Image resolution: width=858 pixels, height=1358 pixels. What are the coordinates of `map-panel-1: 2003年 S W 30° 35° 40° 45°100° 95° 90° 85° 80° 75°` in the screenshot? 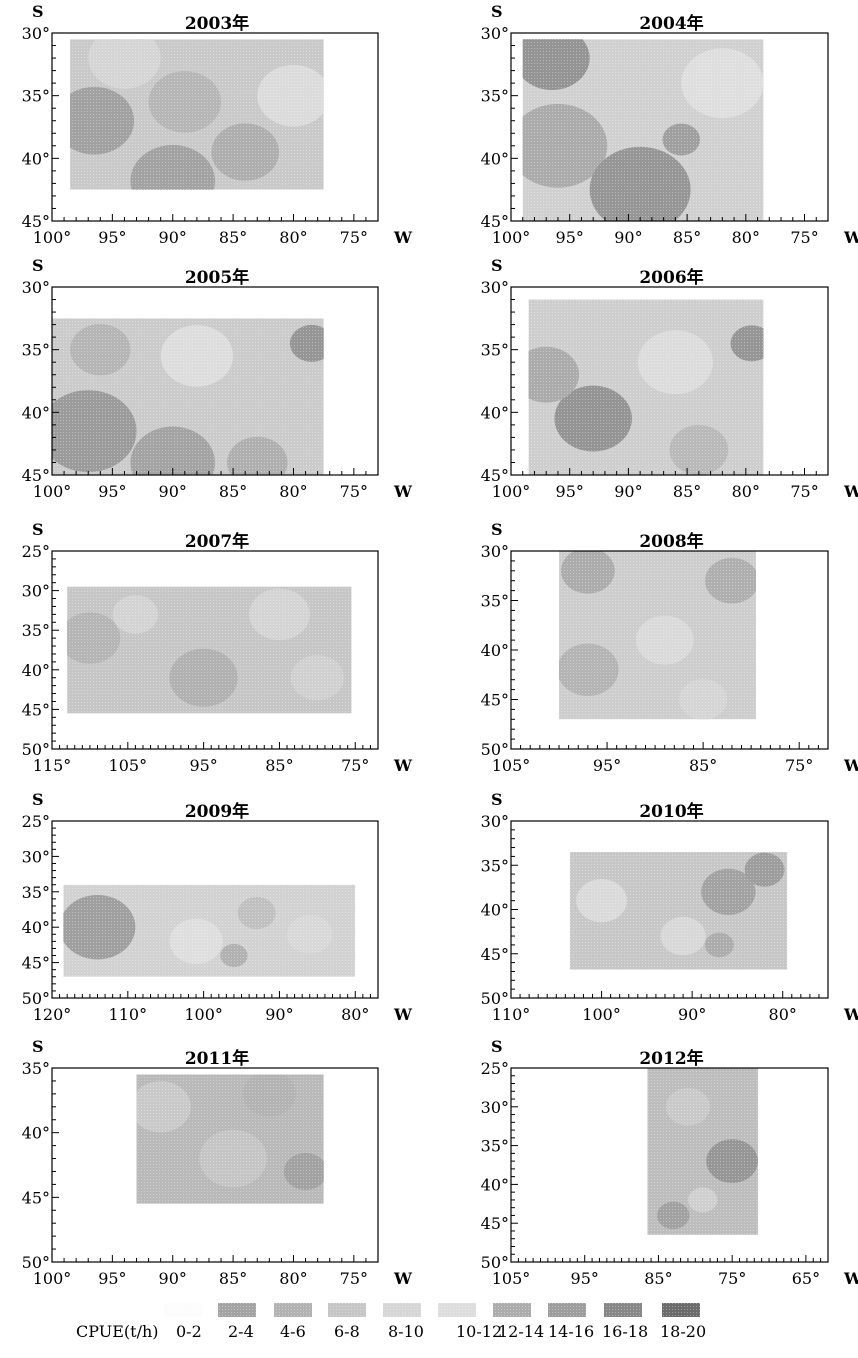 It's located at (217, 124).